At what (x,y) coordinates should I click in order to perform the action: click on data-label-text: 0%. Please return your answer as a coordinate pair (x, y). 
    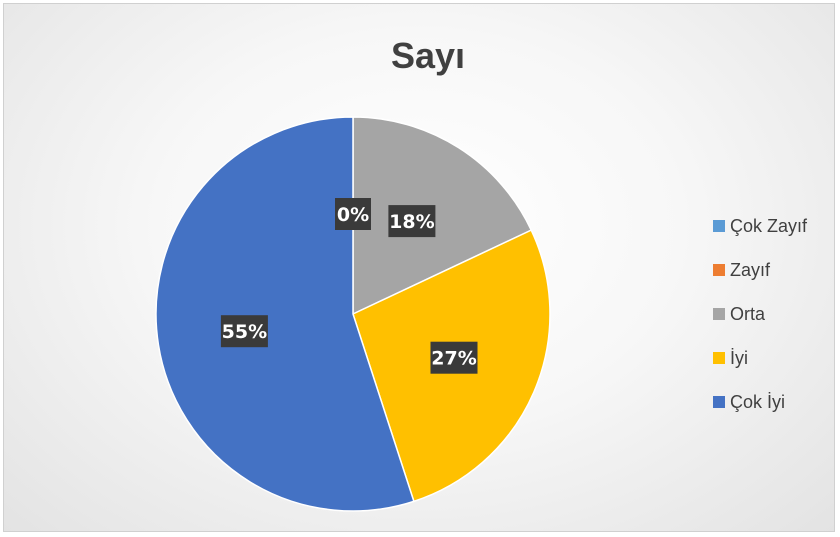
    Looking at the image, I should click on (353, 215).